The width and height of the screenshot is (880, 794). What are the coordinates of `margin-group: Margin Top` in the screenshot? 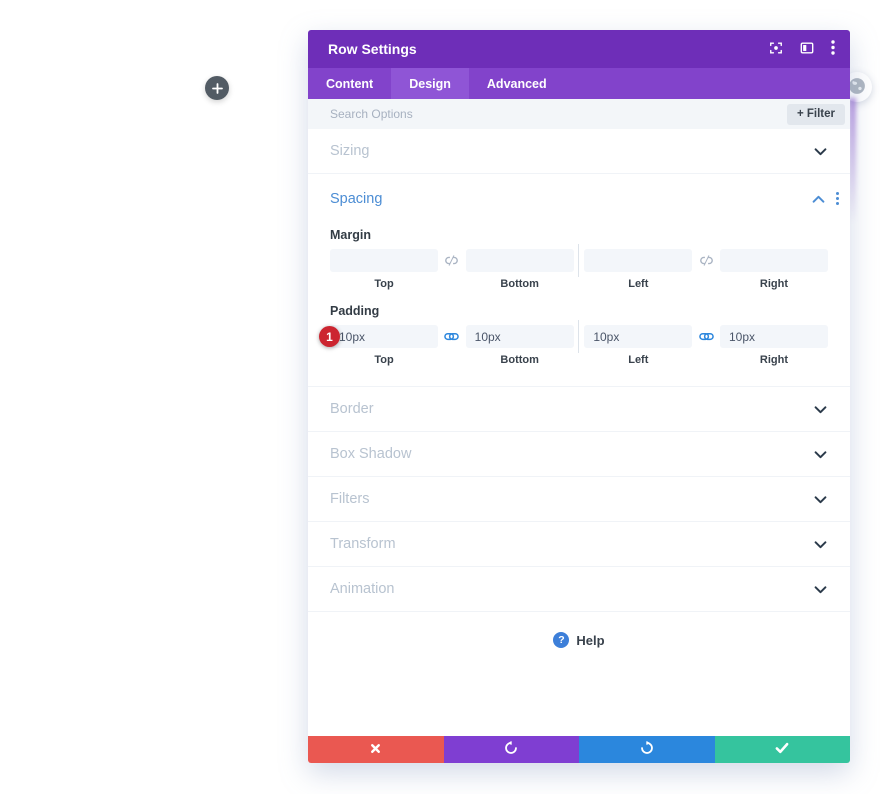 It's located at (579, 261).